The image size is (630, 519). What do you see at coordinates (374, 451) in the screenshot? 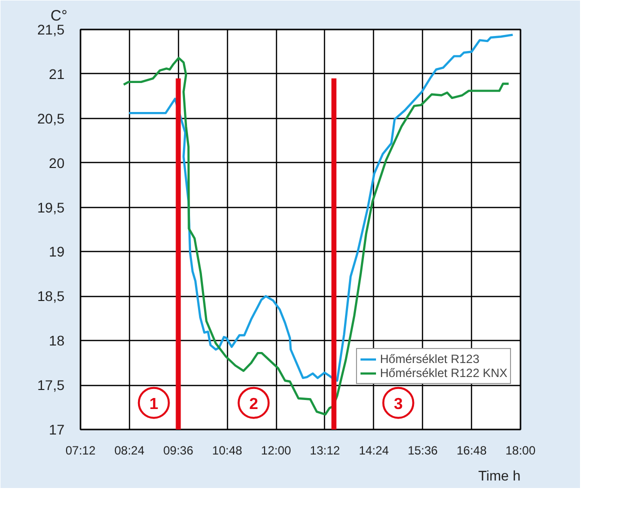
I see `x-tick-label: 14:24` at bounding box center [374, 451].